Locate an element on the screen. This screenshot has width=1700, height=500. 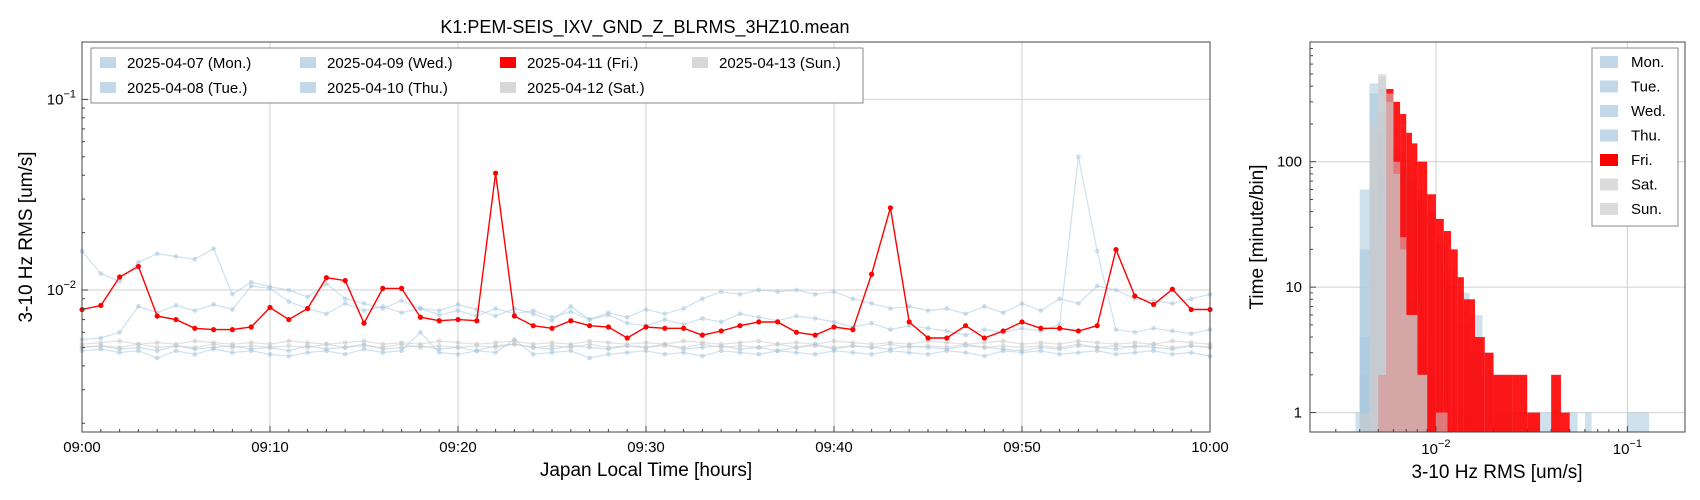
histogram-bars is located at coordinates (1502, 253).